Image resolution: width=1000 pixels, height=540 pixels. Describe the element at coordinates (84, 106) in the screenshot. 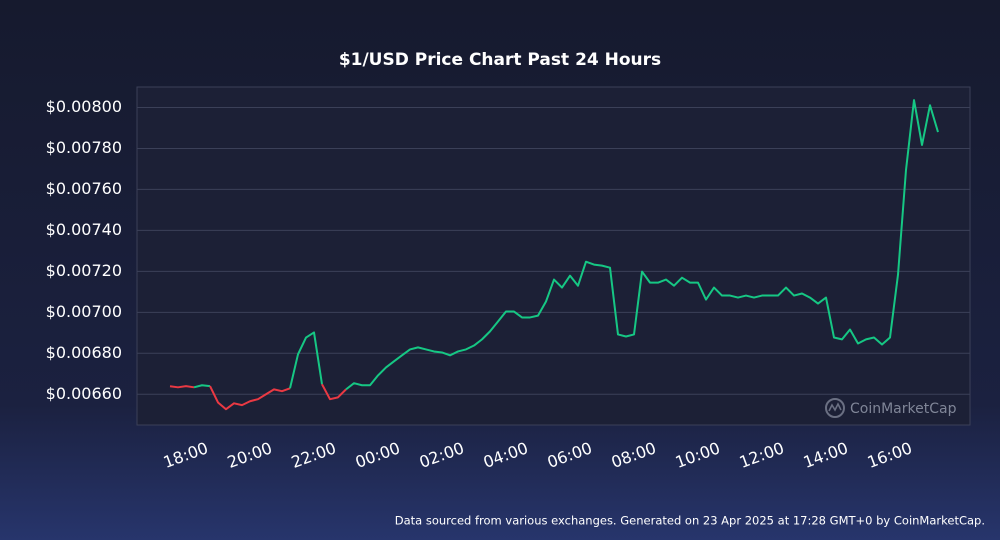

I see `y-tick-label: $0.00800` at that location.